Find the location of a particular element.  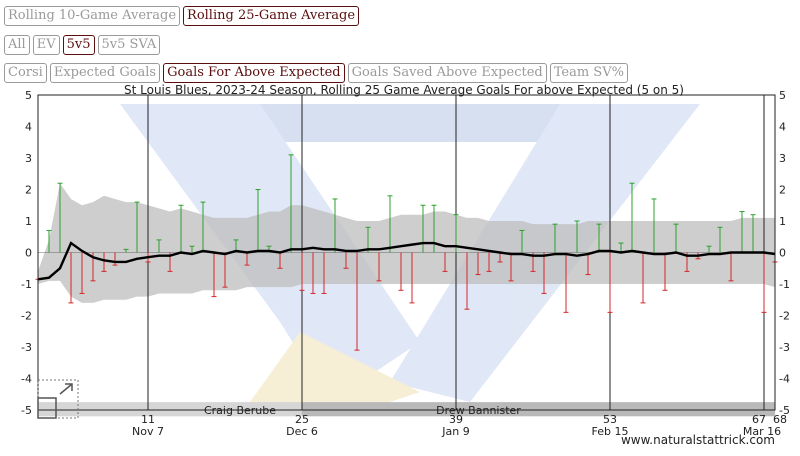

resize-icon is located at coordinates (58, 399).